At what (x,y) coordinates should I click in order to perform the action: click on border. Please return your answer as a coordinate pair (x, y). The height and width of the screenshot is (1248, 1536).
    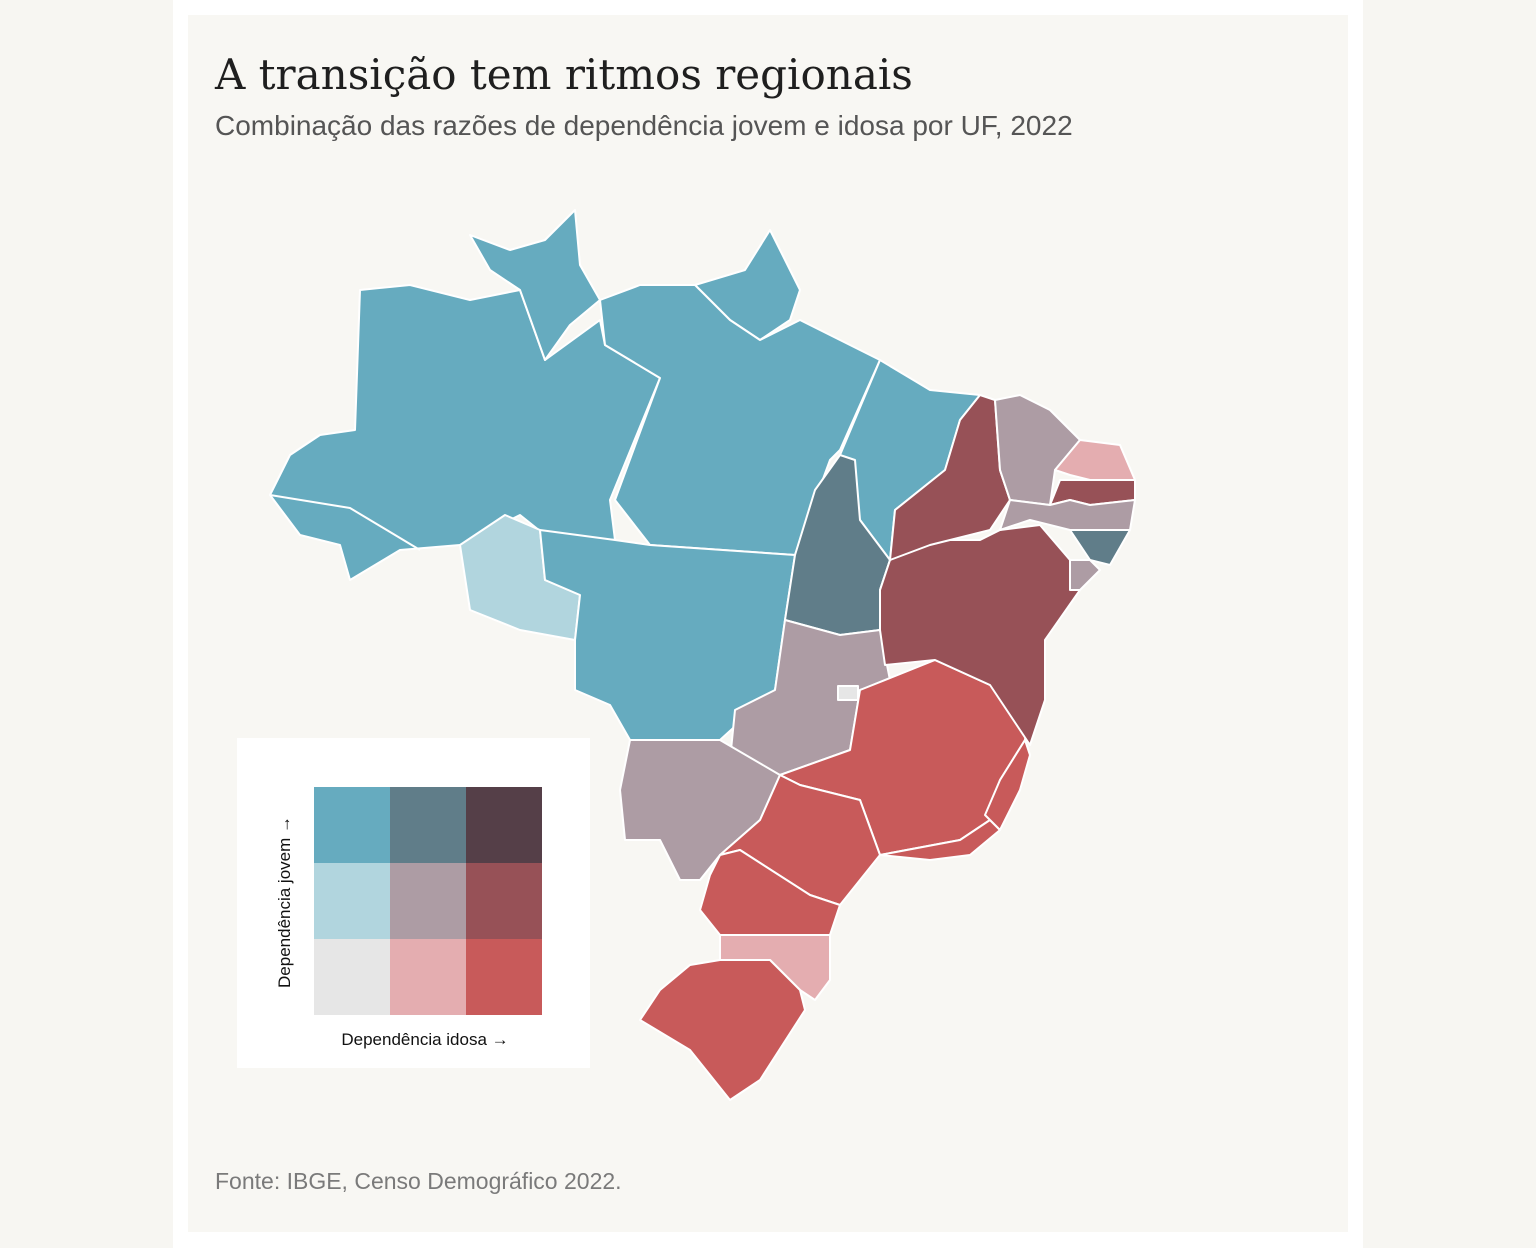
    Looking at the image, I should click on (345, 522).